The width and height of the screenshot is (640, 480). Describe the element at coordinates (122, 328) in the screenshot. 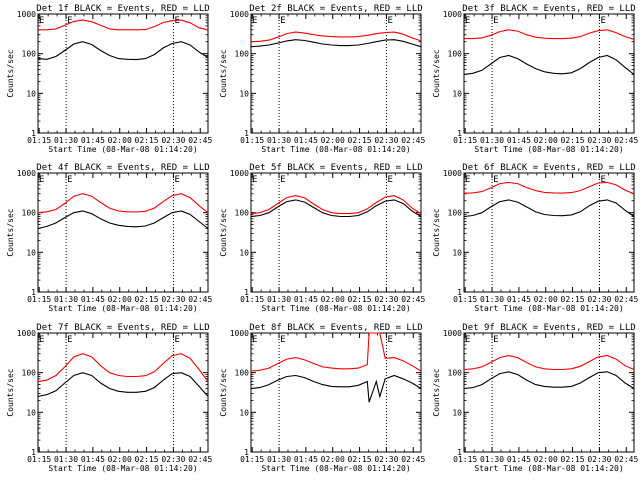

I see `chart-title: Det 7f BLACK = Events, RED = LLD` at that location.